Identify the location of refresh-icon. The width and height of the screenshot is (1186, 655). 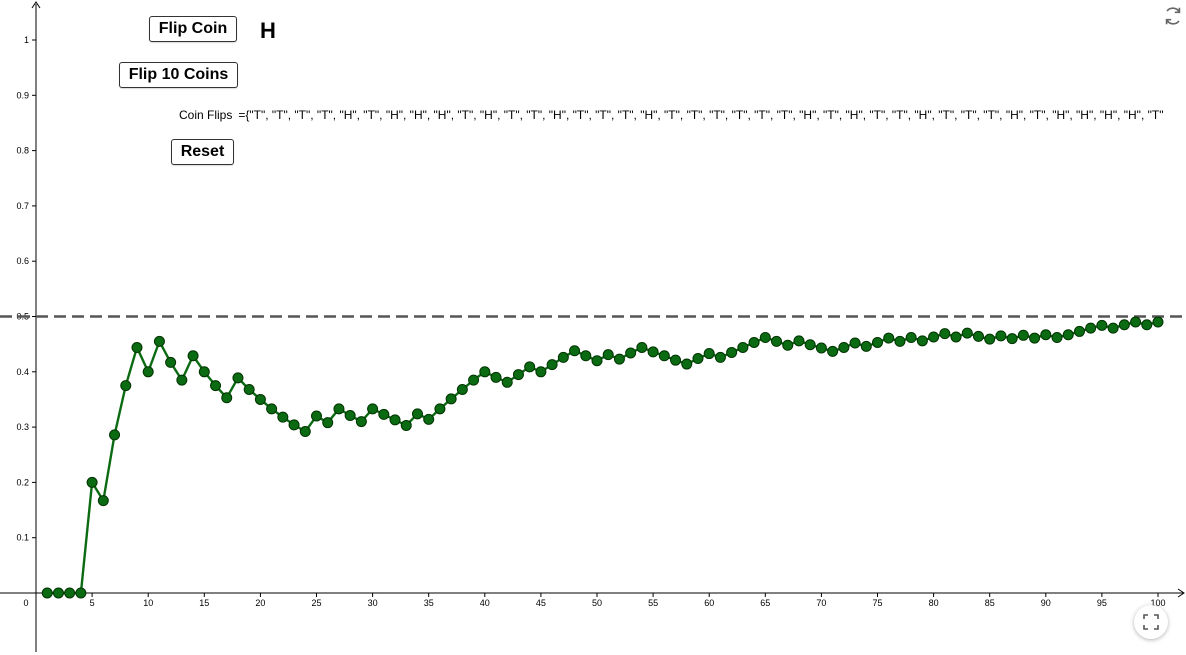
(1173, 16).